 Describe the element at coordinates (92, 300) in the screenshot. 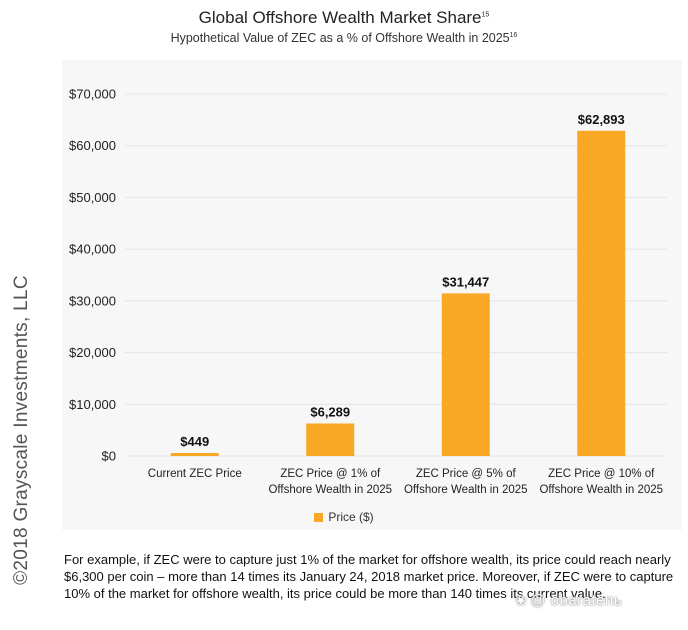

I see `y-tick-label: $30,000` at that location.